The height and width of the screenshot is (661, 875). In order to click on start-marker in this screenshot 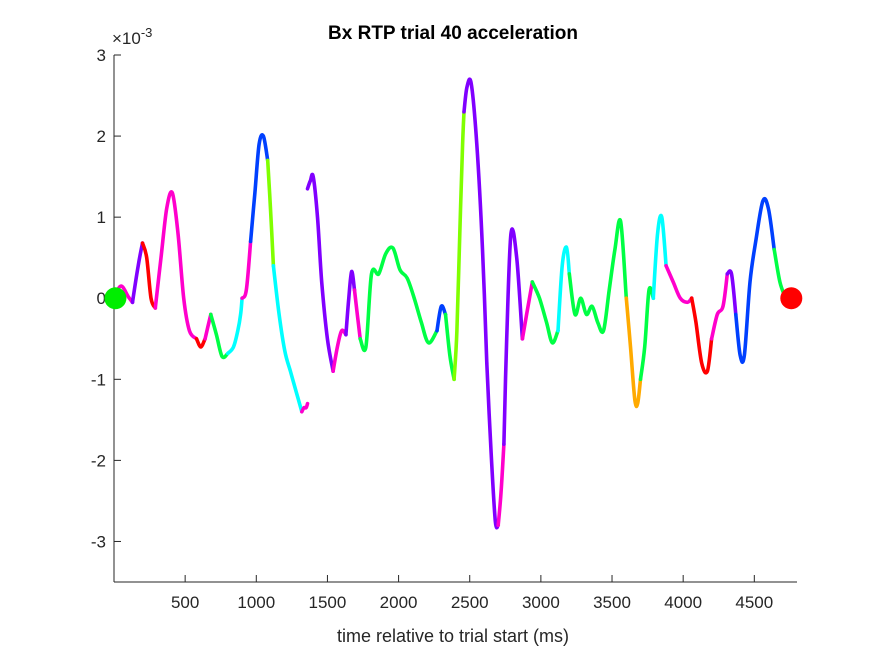, I will do `click(115, 298)`.